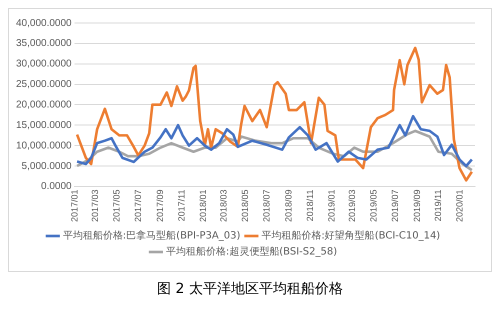 Image resolution: width=500 pixels, height=328 pixels. I want to click on x-tick-label: 2017/07, so click(138, 205).